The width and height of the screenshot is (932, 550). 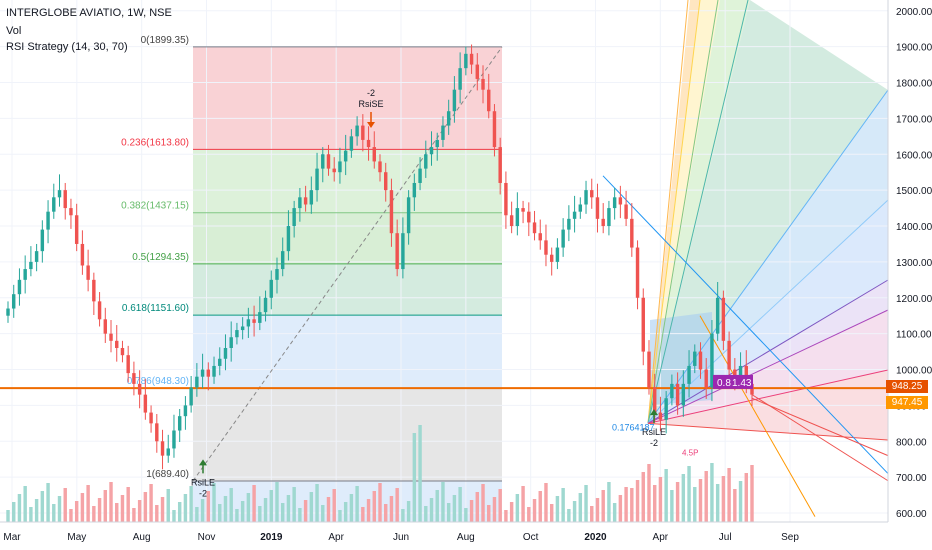 I want to click on strategy-indicator-label: RSI Strategy (14, 30, 70), so click(x=67, y=47).